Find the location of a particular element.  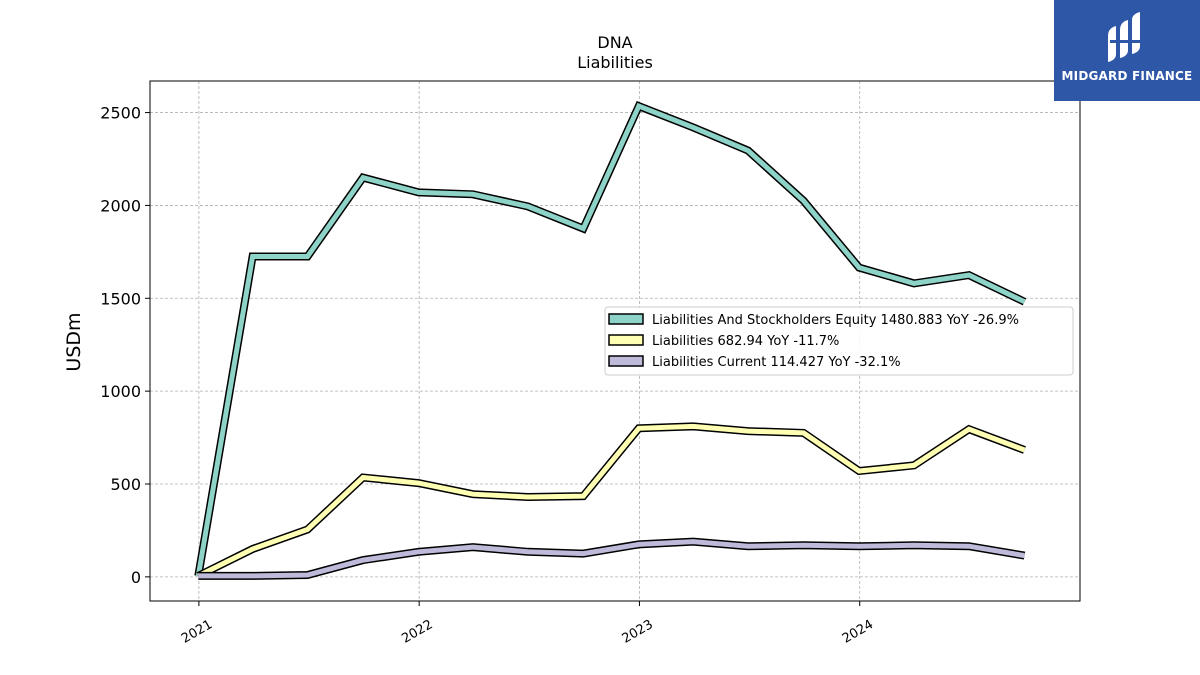

y-tick-label: 500 is located at coordinates (125, 484).